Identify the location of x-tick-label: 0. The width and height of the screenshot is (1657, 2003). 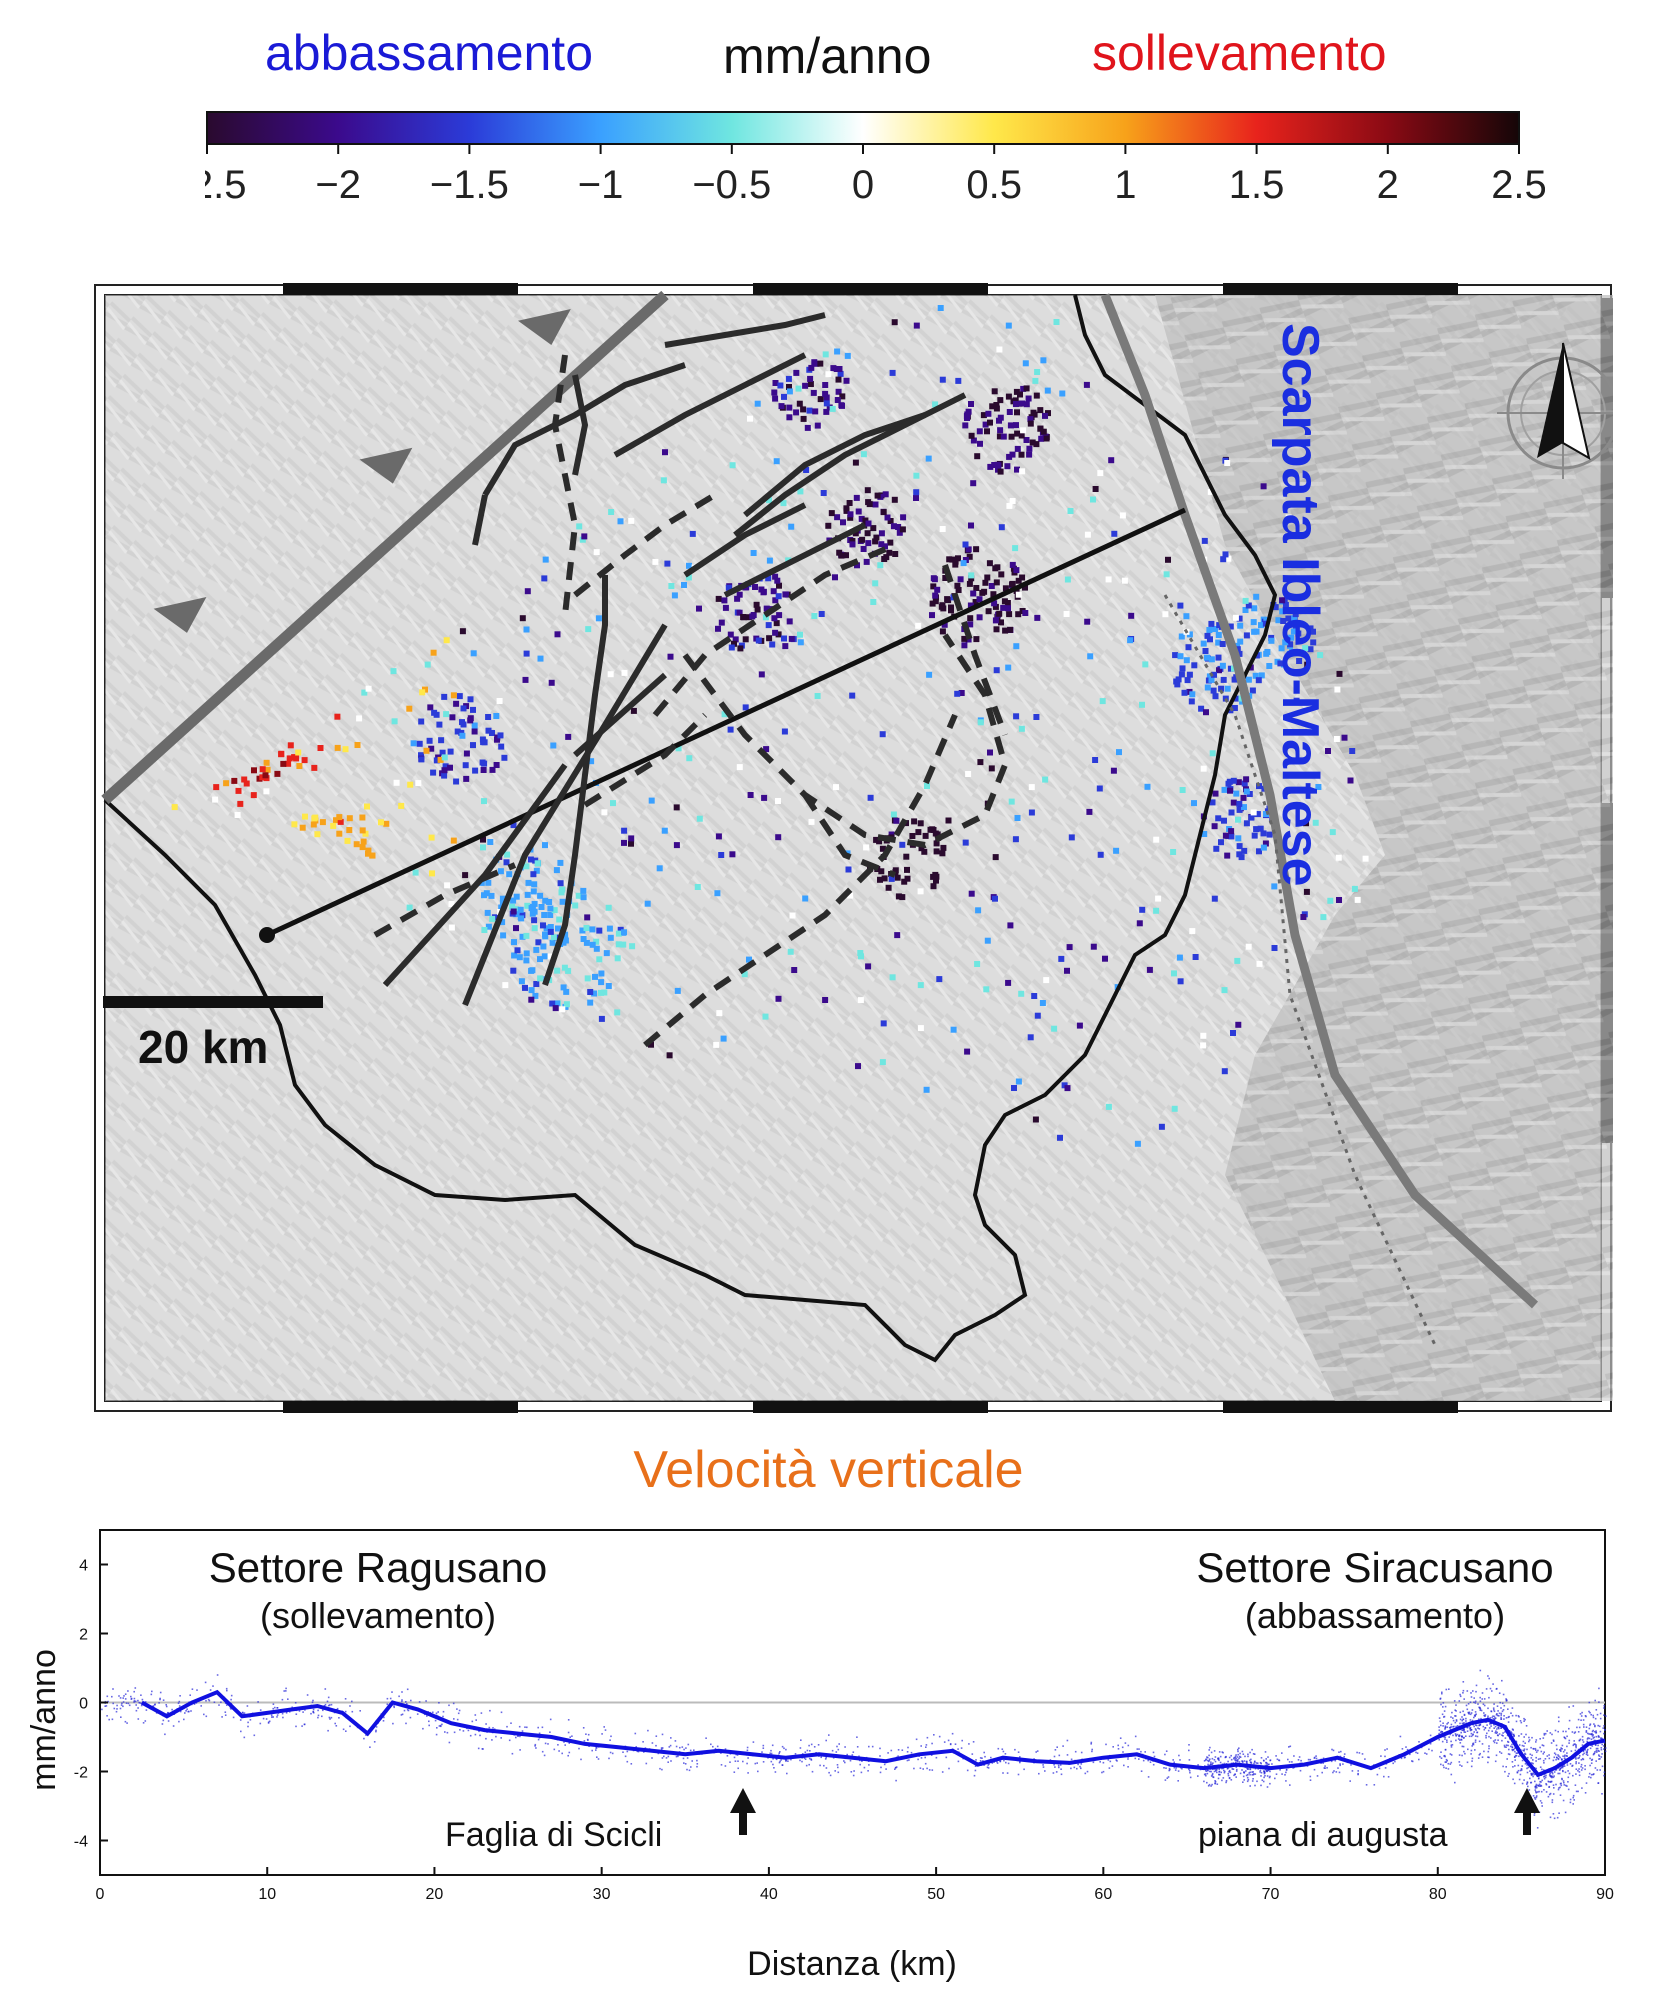
(100, 1894).